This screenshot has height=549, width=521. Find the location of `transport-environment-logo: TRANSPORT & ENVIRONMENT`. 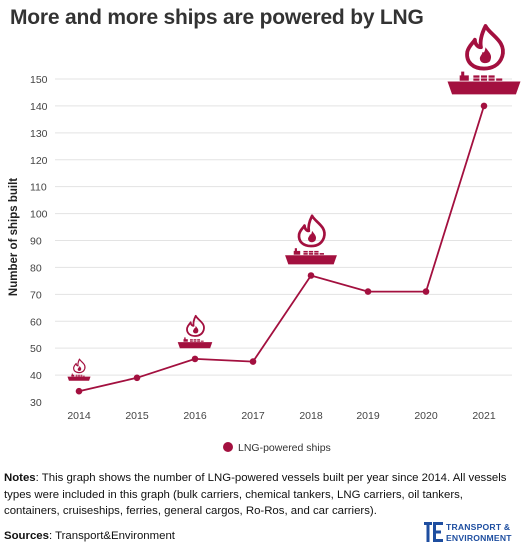

transport-environment-logo: TRANSPORT & ENVIRONMENT is located at coordinates (472, 533).